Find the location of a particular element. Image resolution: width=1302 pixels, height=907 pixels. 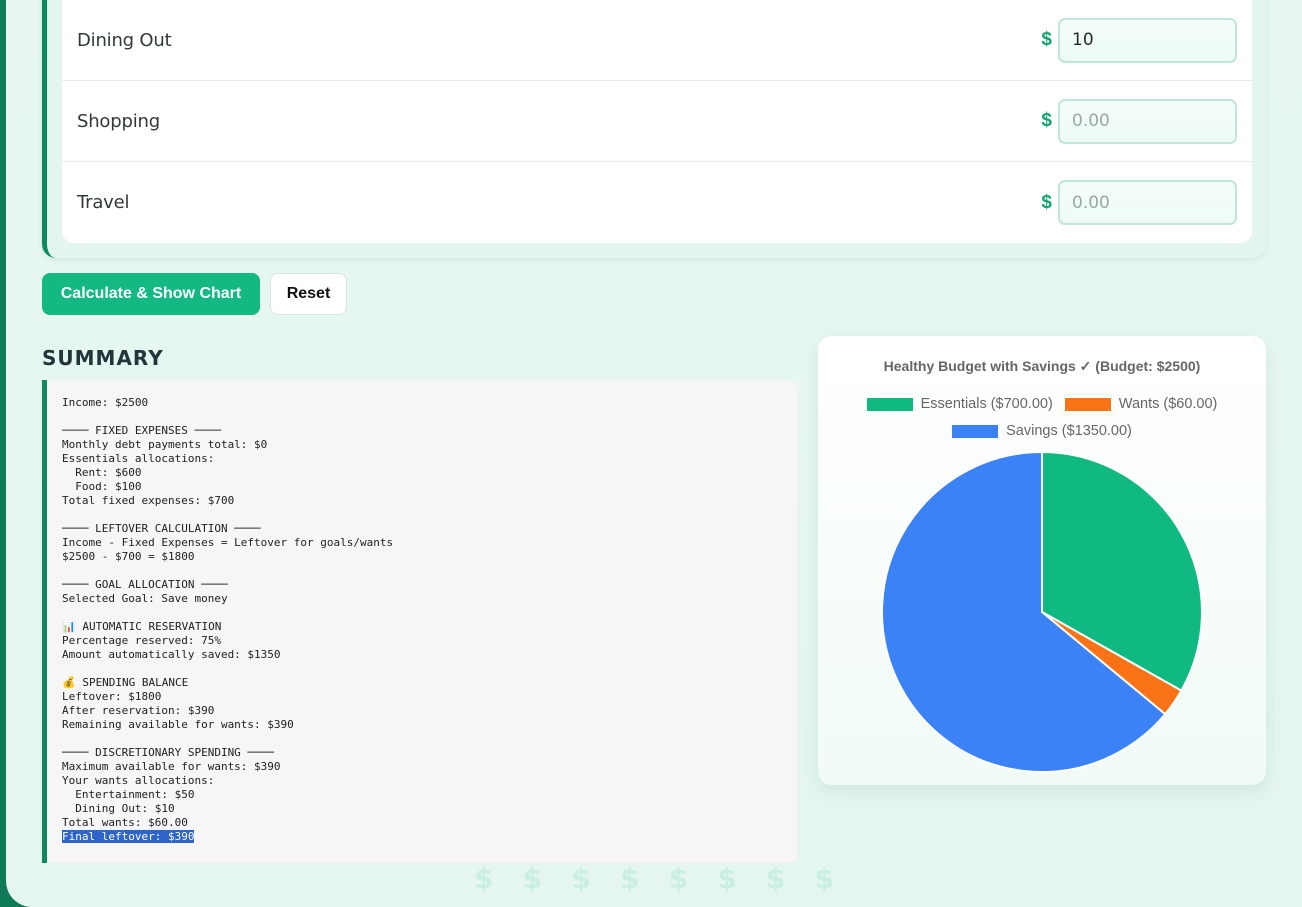

decorative-dollar-strip: $ $ $ $ $ $ $ $ is located at coordinates (654, 880).